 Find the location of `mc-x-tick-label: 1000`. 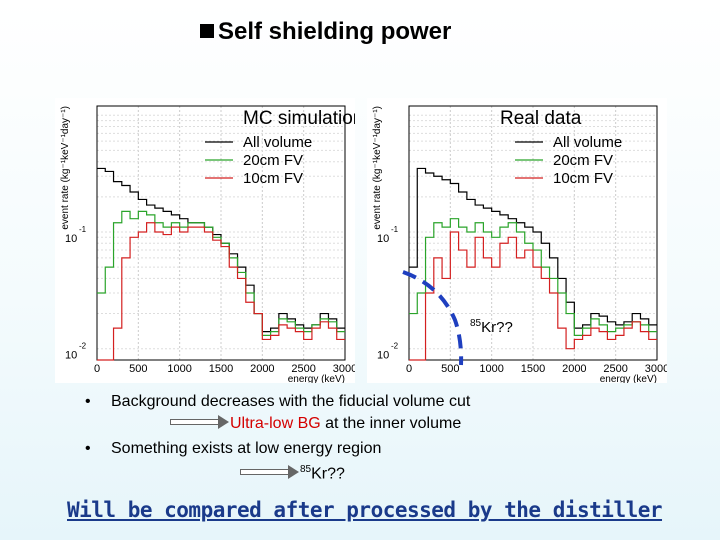

mc-x-tick-label: 1000 is located at coordinates (179, 369).